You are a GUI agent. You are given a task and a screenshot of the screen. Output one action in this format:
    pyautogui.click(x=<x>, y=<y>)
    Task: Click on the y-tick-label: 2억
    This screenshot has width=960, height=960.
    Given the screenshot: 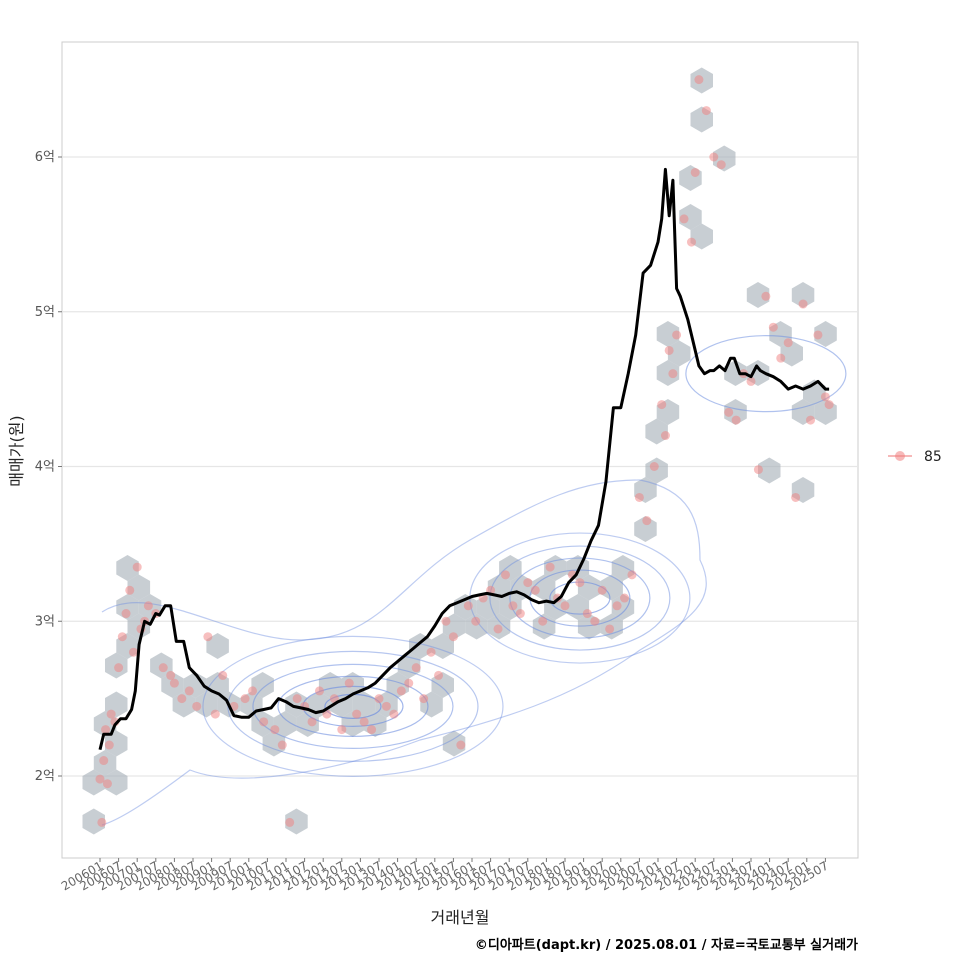 What is the action you would take?
    pyautogui.click(x=45, y=776)
    